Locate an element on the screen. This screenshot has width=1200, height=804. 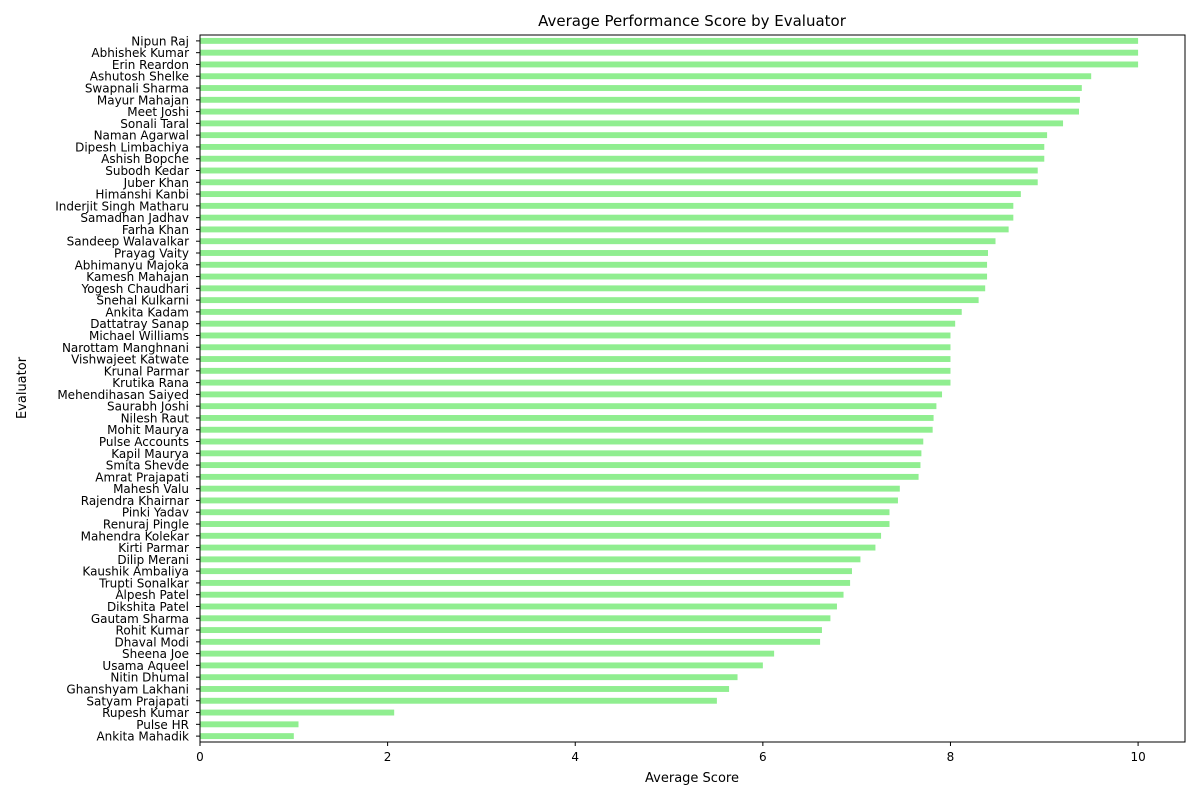
y-tick-label: Sheena Joe is located at coordinates (155, 654).